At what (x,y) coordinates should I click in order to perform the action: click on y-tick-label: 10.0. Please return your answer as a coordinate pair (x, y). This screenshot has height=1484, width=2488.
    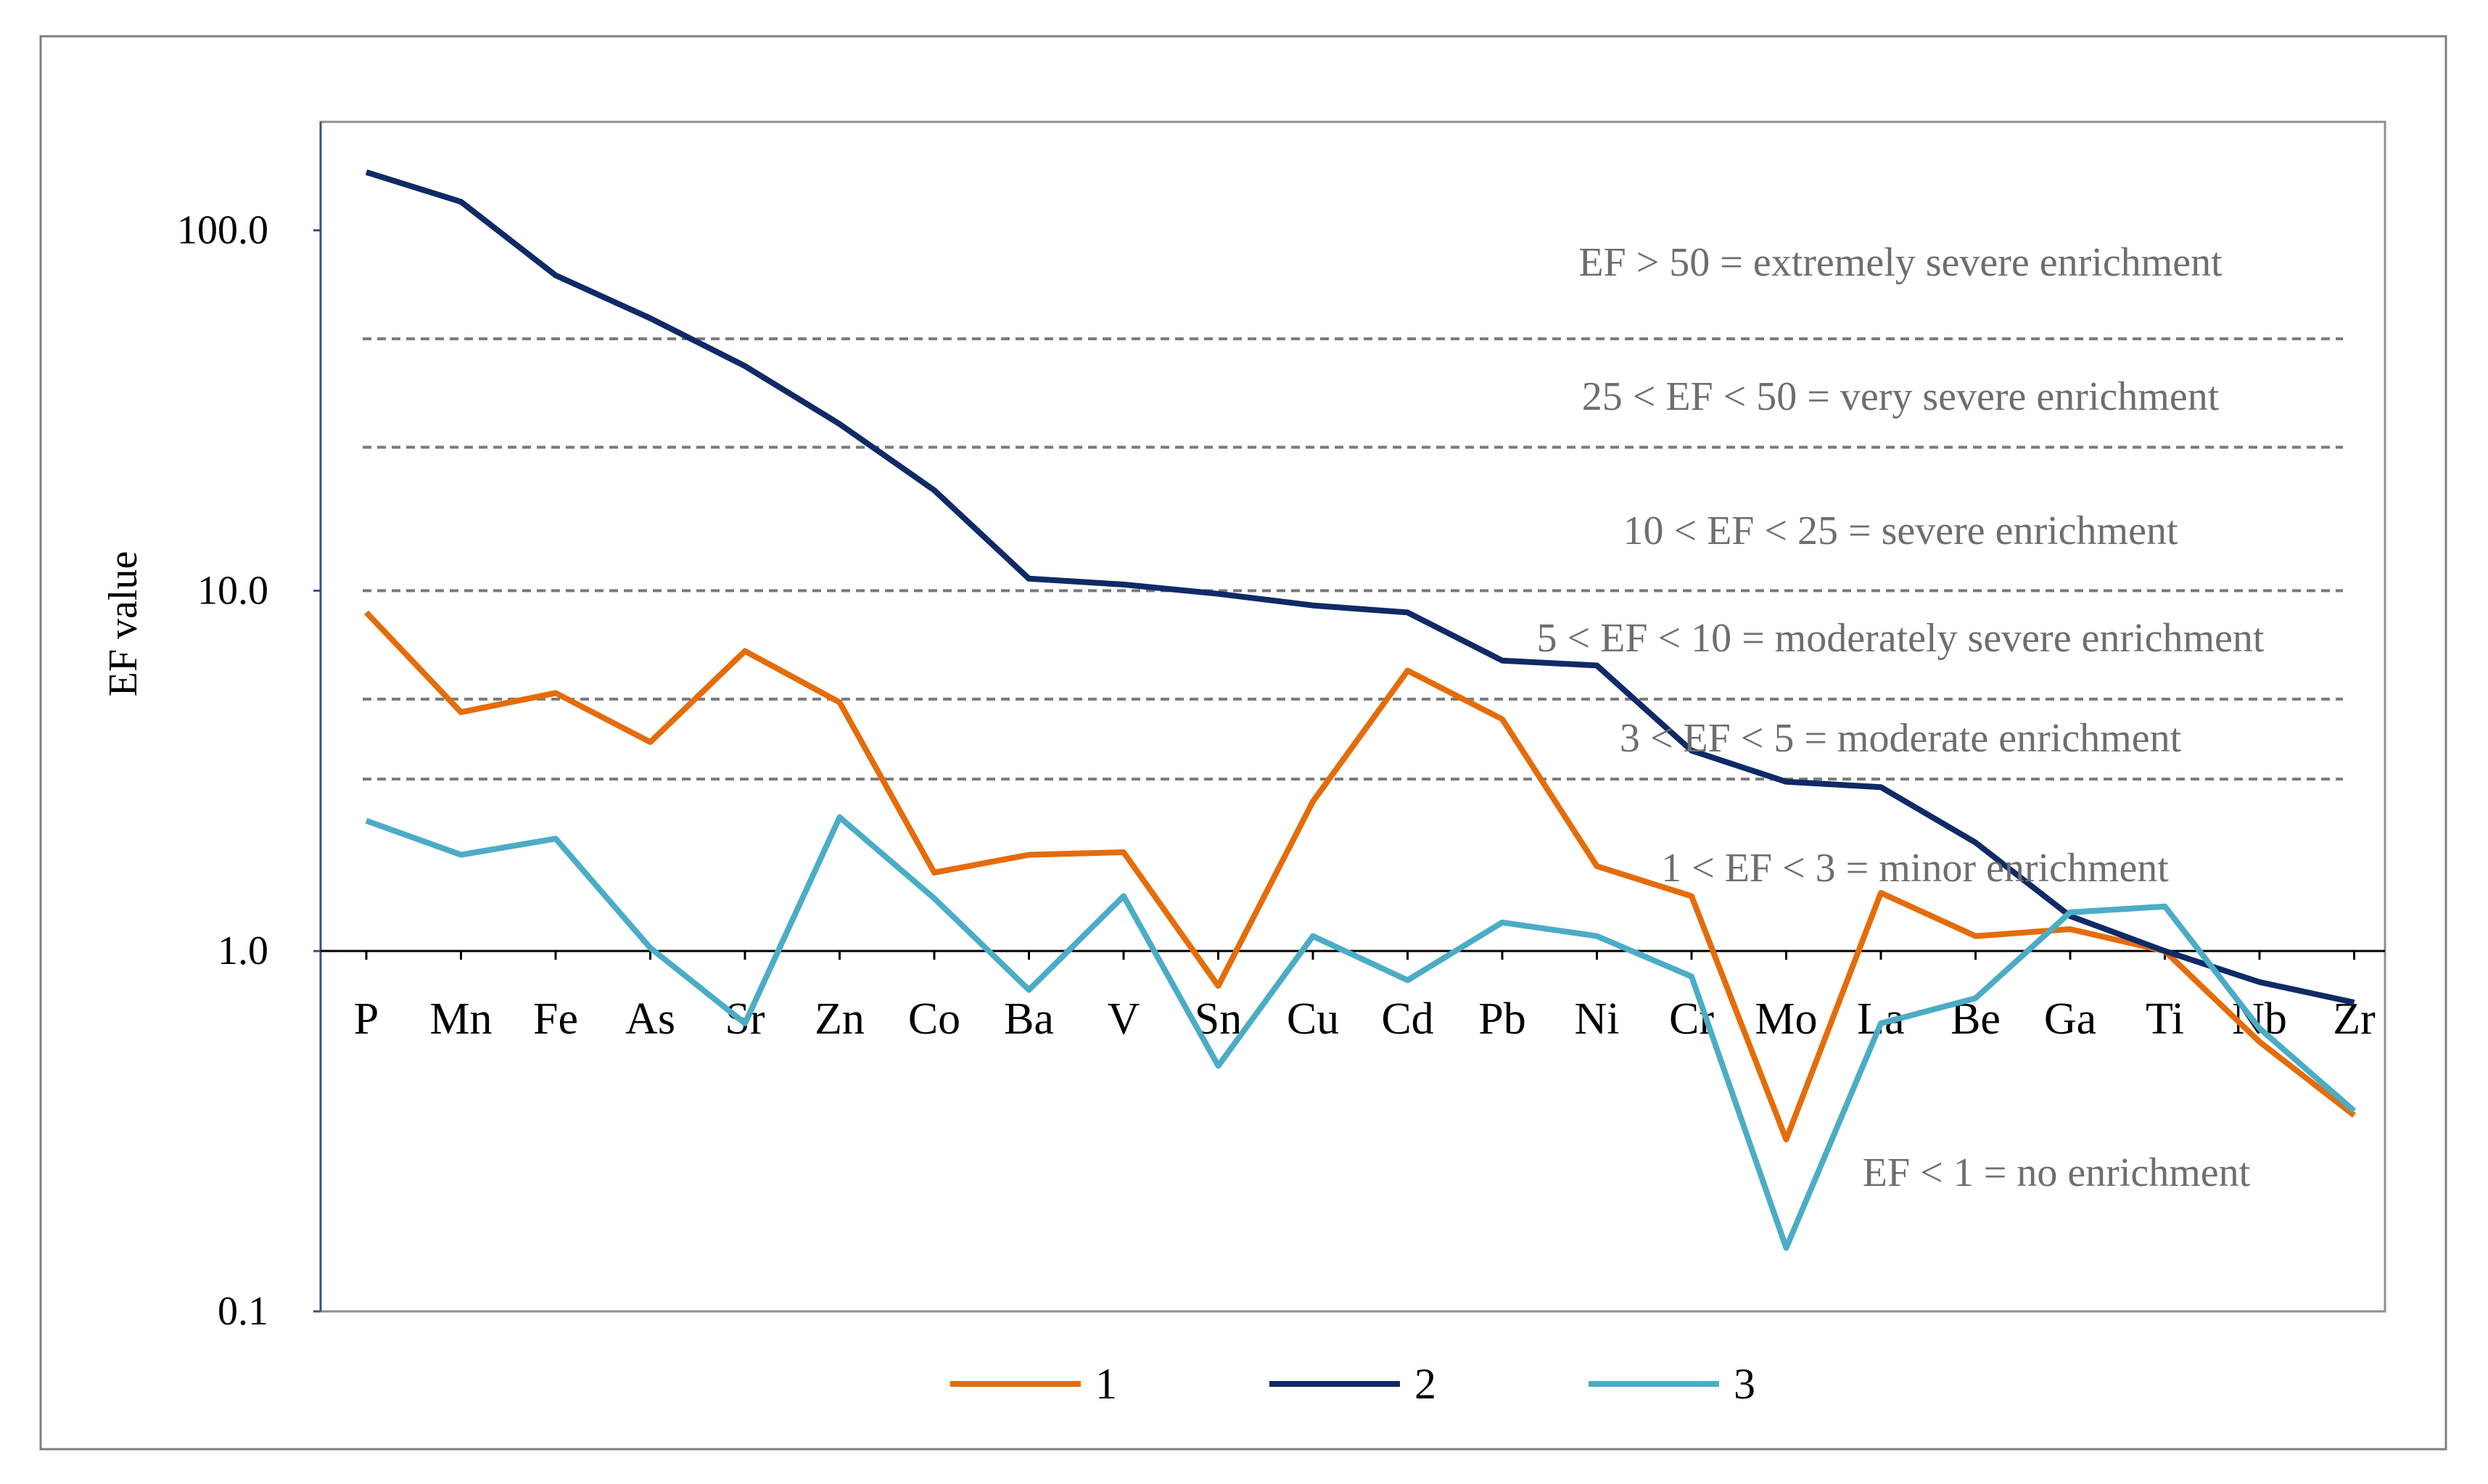
    Looking at the image, I should click on (232, 590).